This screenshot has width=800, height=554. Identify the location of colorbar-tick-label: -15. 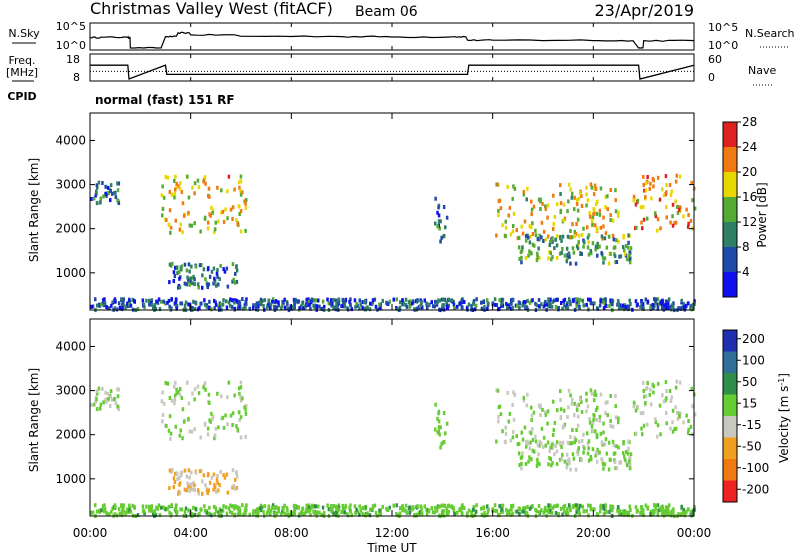
(752, 425).